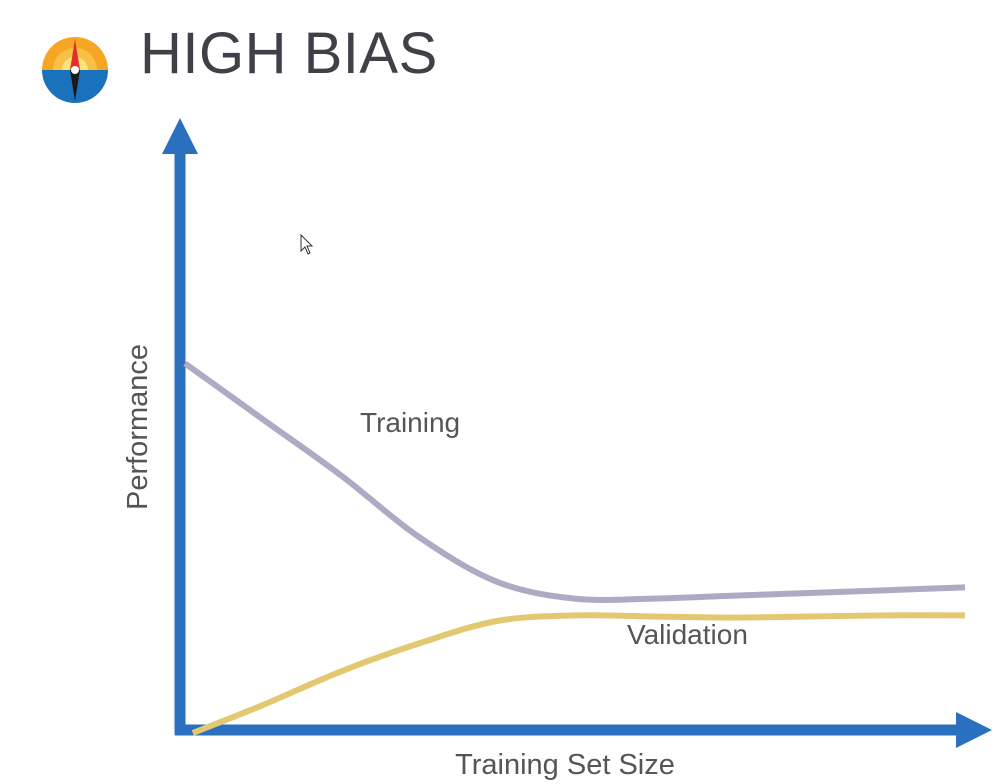  What do you see at coordinates (75, 70) in the screenshot?
I see `compass-icon` at bounding box center [75, 70].